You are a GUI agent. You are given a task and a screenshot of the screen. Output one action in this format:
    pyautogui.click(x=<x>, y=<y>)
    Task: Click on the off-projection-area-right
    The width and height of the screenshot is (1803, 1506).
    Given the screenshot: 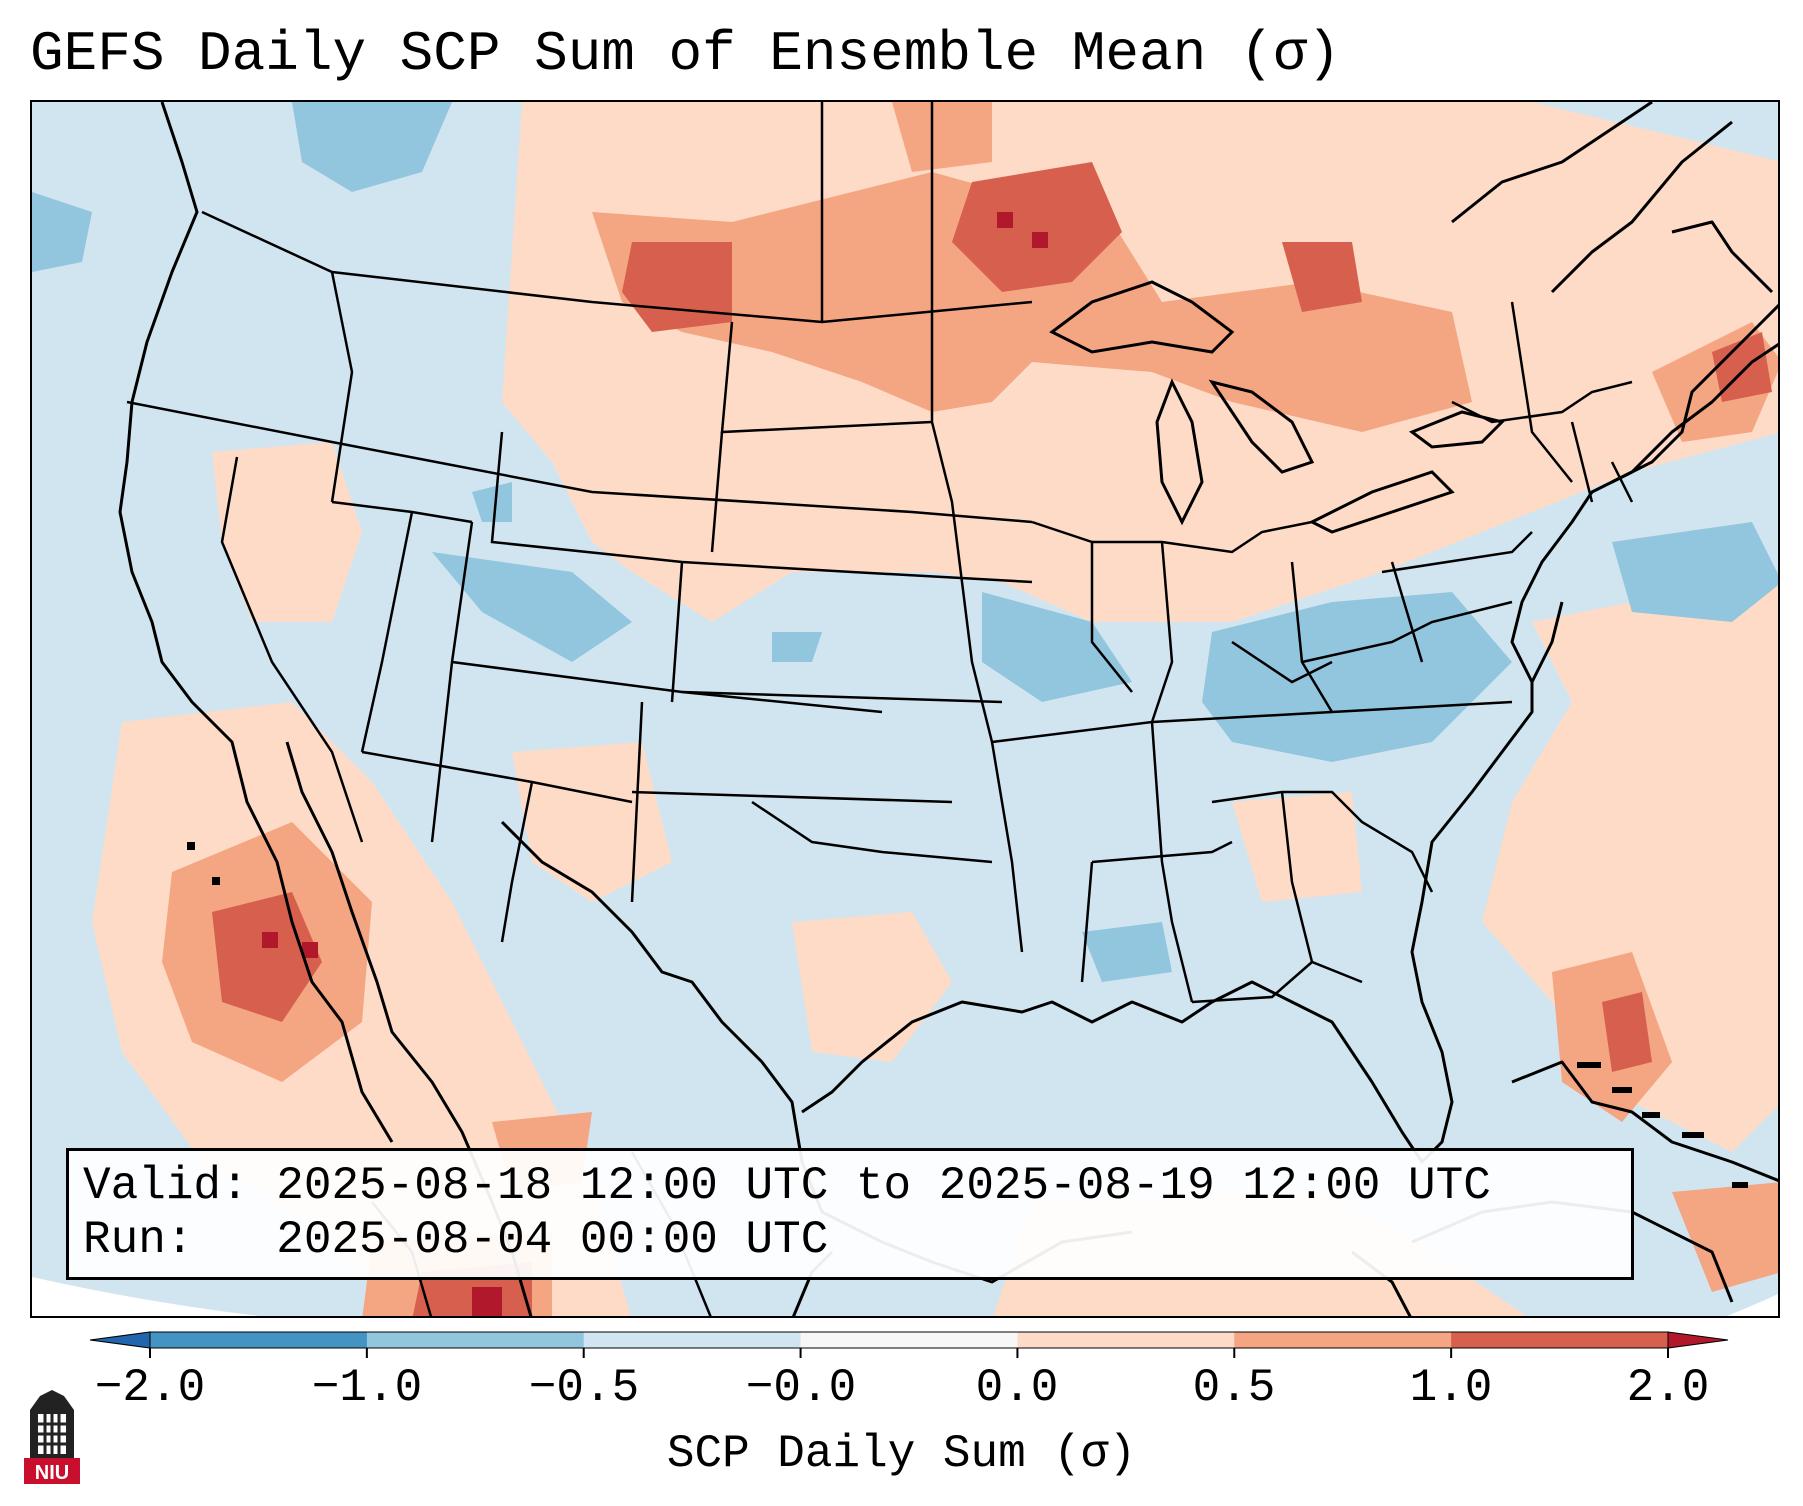 What is the action you would take?
    pyautogui.click(x=1752, y=1304)
    